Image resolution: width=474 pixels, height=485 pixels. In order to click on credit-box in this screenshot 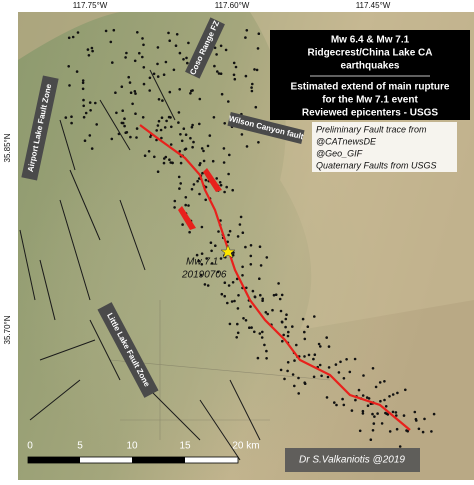, I will do `click(352, 460)`.